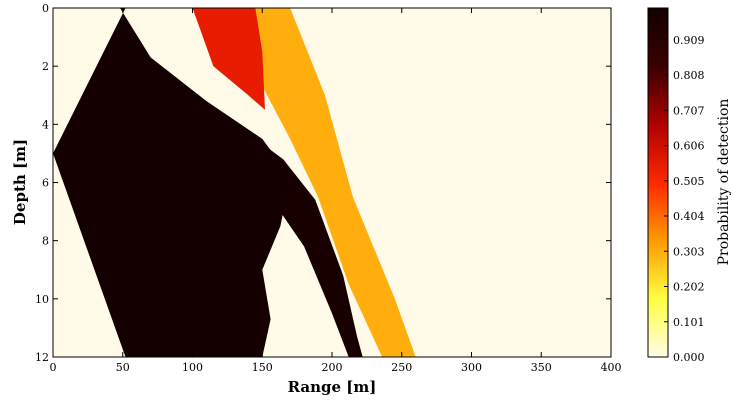  I want to click on x-tick-label: 50, so click(123, 367).